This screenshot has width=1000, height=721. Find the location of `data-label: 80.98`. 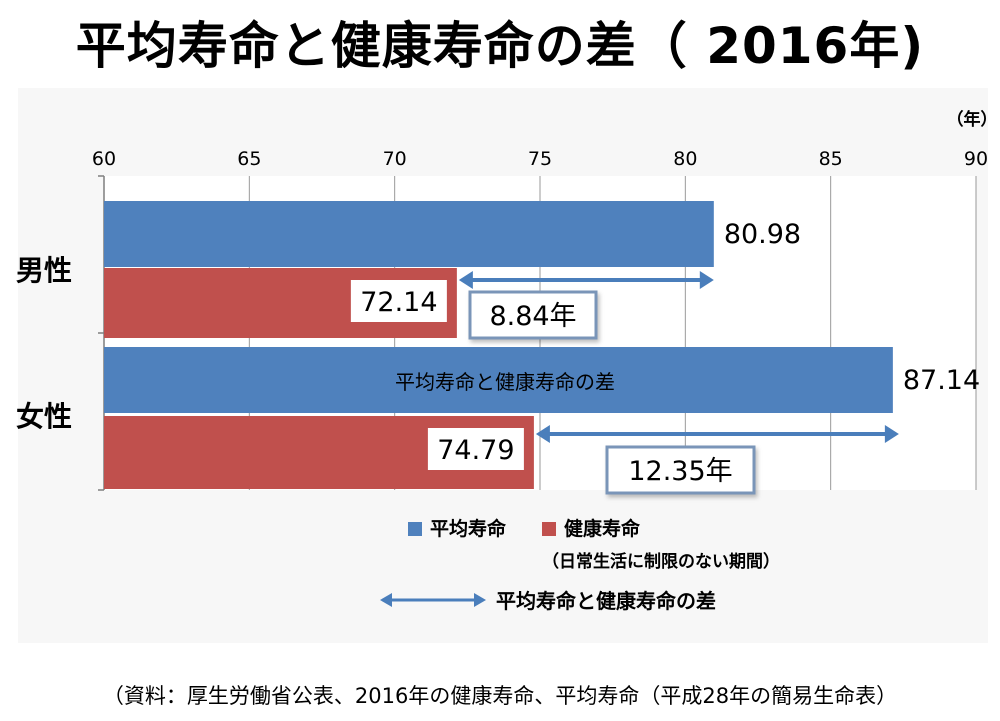

data-label: 80.98 is located at coordinates (762, 234).